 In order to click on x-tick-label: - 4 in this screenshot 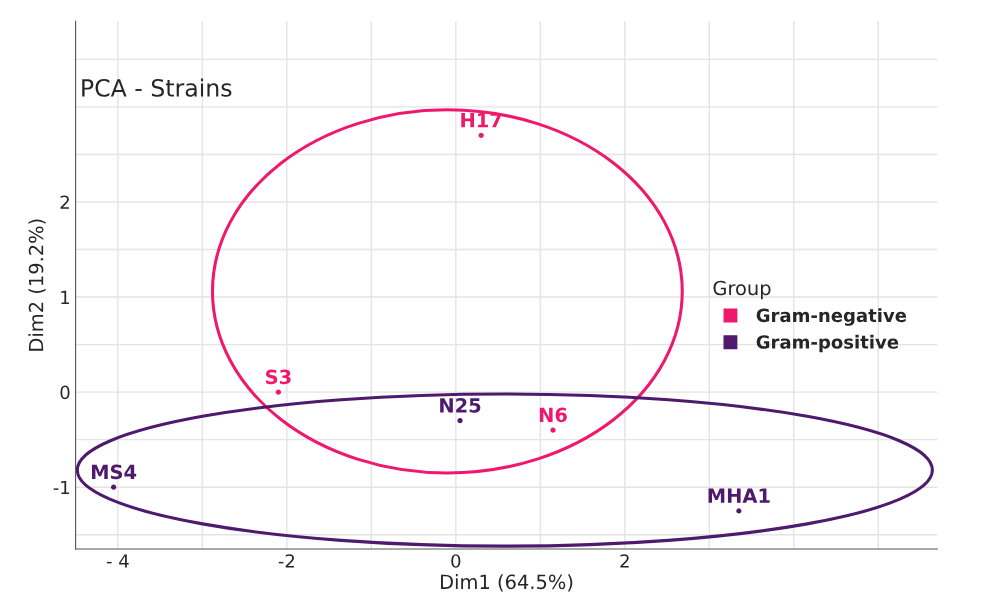, I will do `click(117, 561)`.